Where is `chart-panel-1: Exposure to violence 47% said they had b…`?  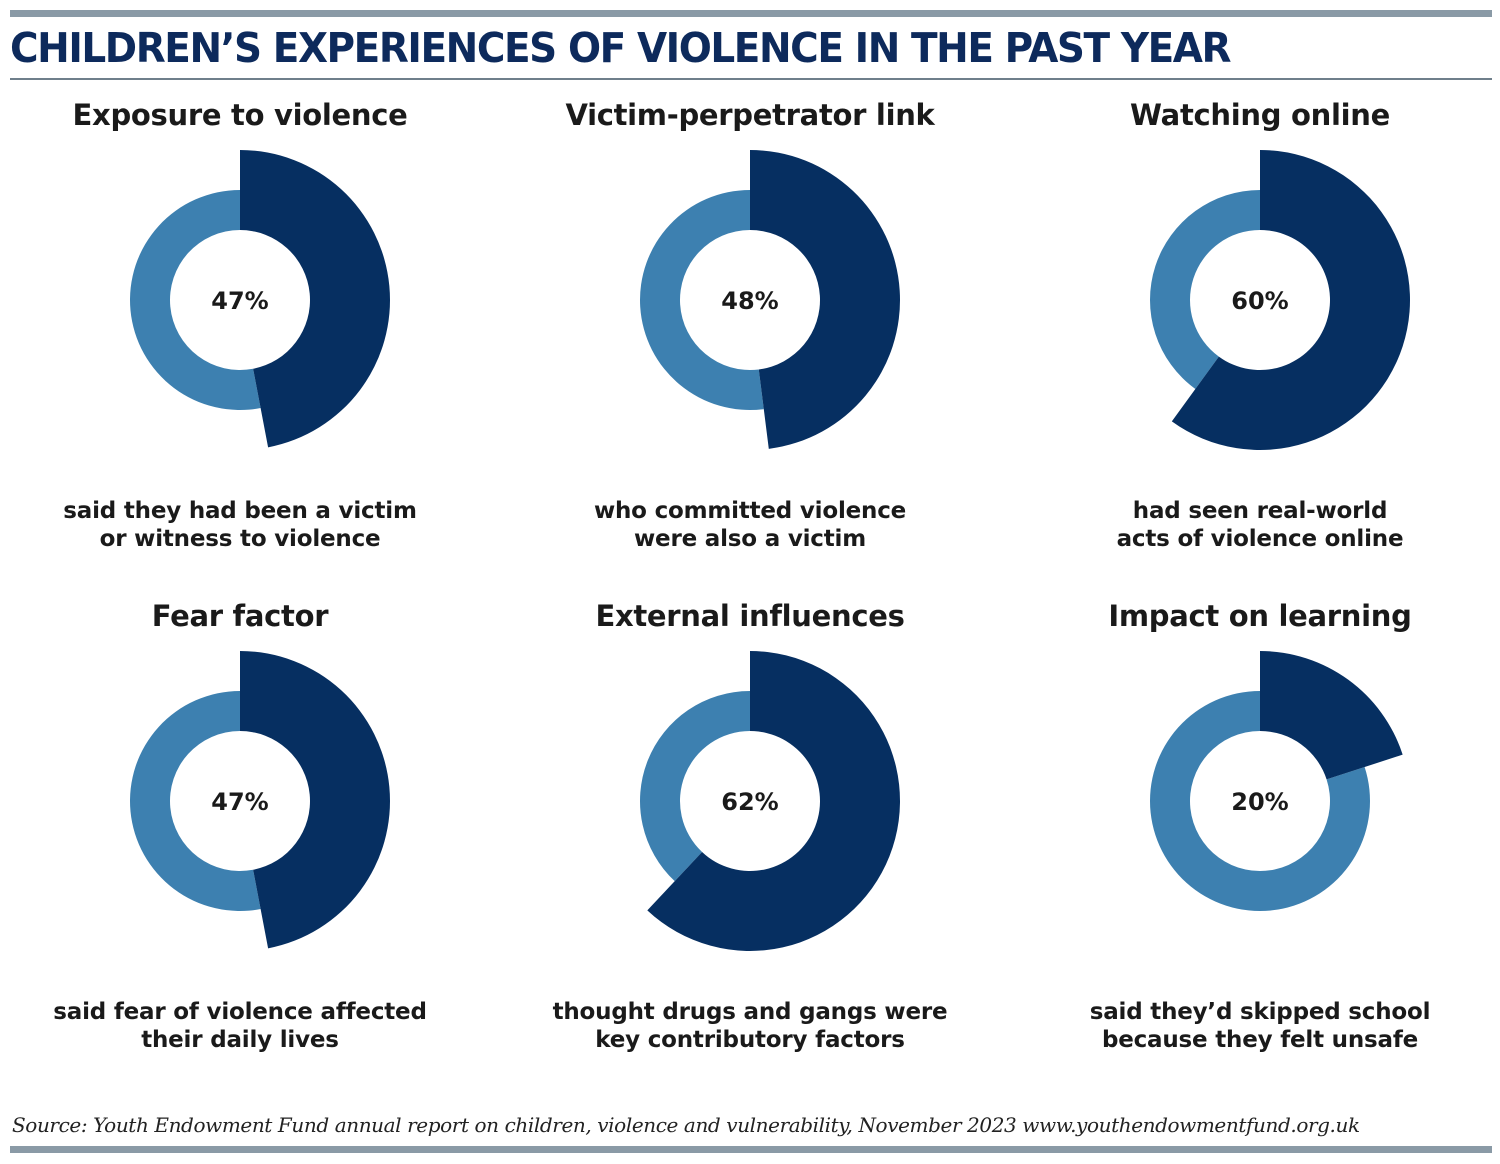 chart-panel-1: Exposure to violence 47% said they had b… is located at coordinates (245, 335).